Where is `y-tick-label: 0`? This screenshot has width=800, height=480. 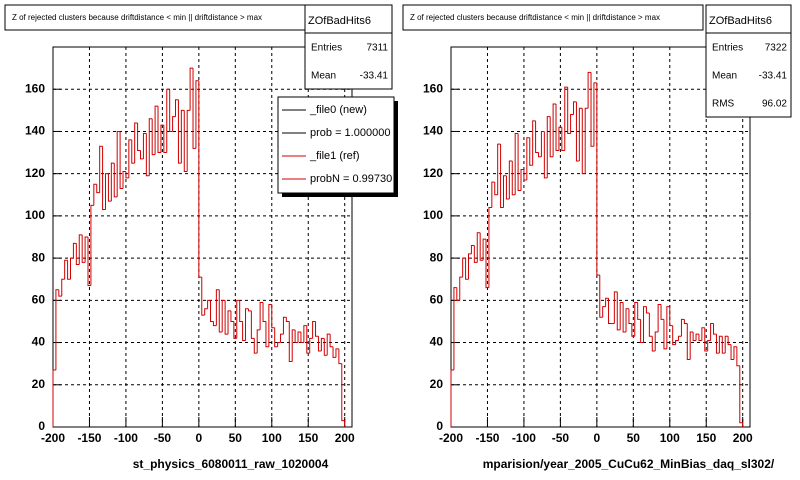
y-tick-label: 0 is located at coordinates (439, 426).